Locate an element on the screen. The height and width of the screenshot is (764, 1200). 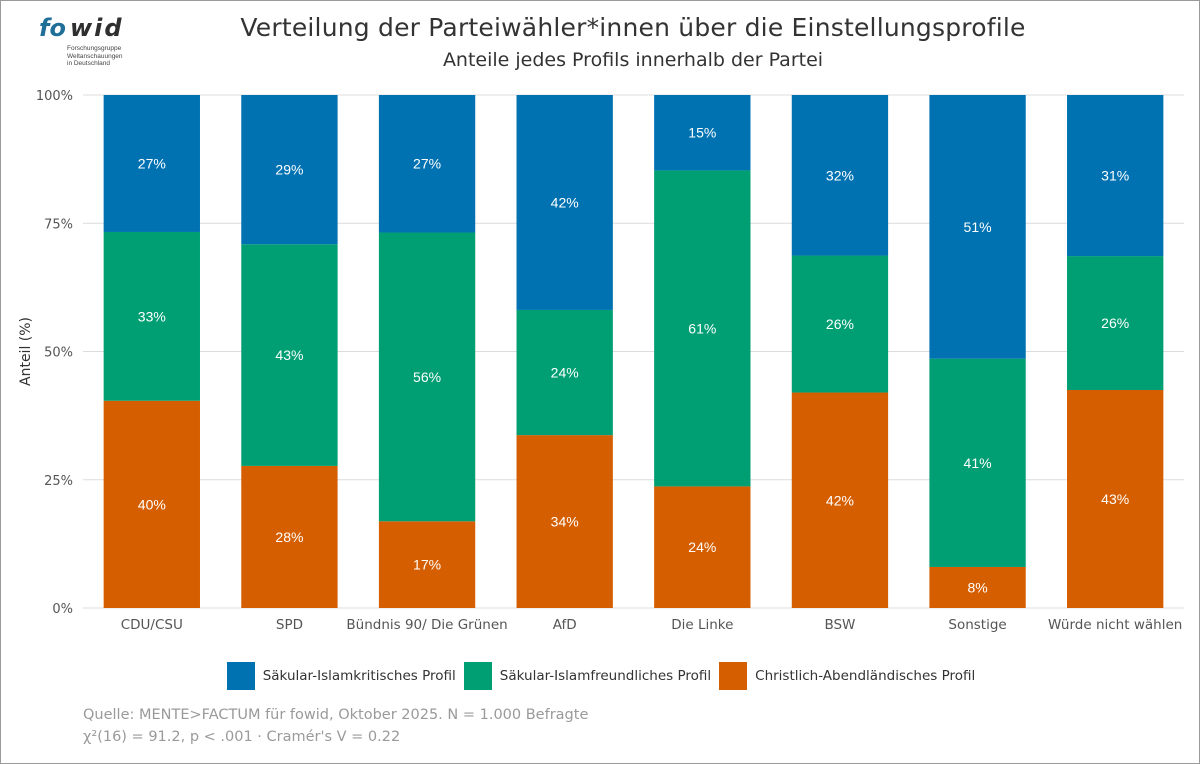
data-label: 56% is located at coordinates (427, 377).